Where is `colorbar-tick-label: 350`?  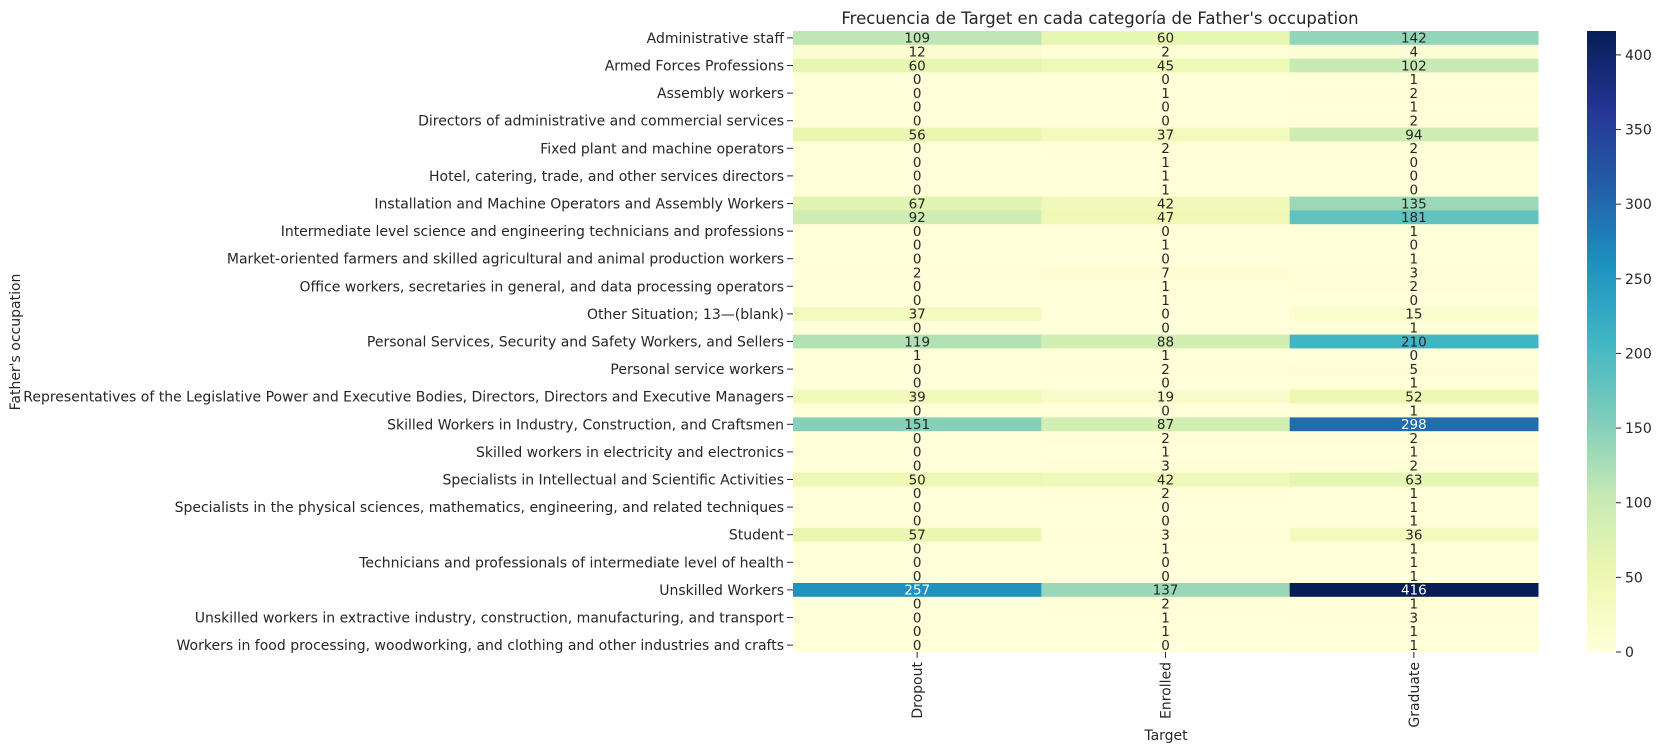 colorbar-tick-label: 350 is located at coordinates (1638, 131).